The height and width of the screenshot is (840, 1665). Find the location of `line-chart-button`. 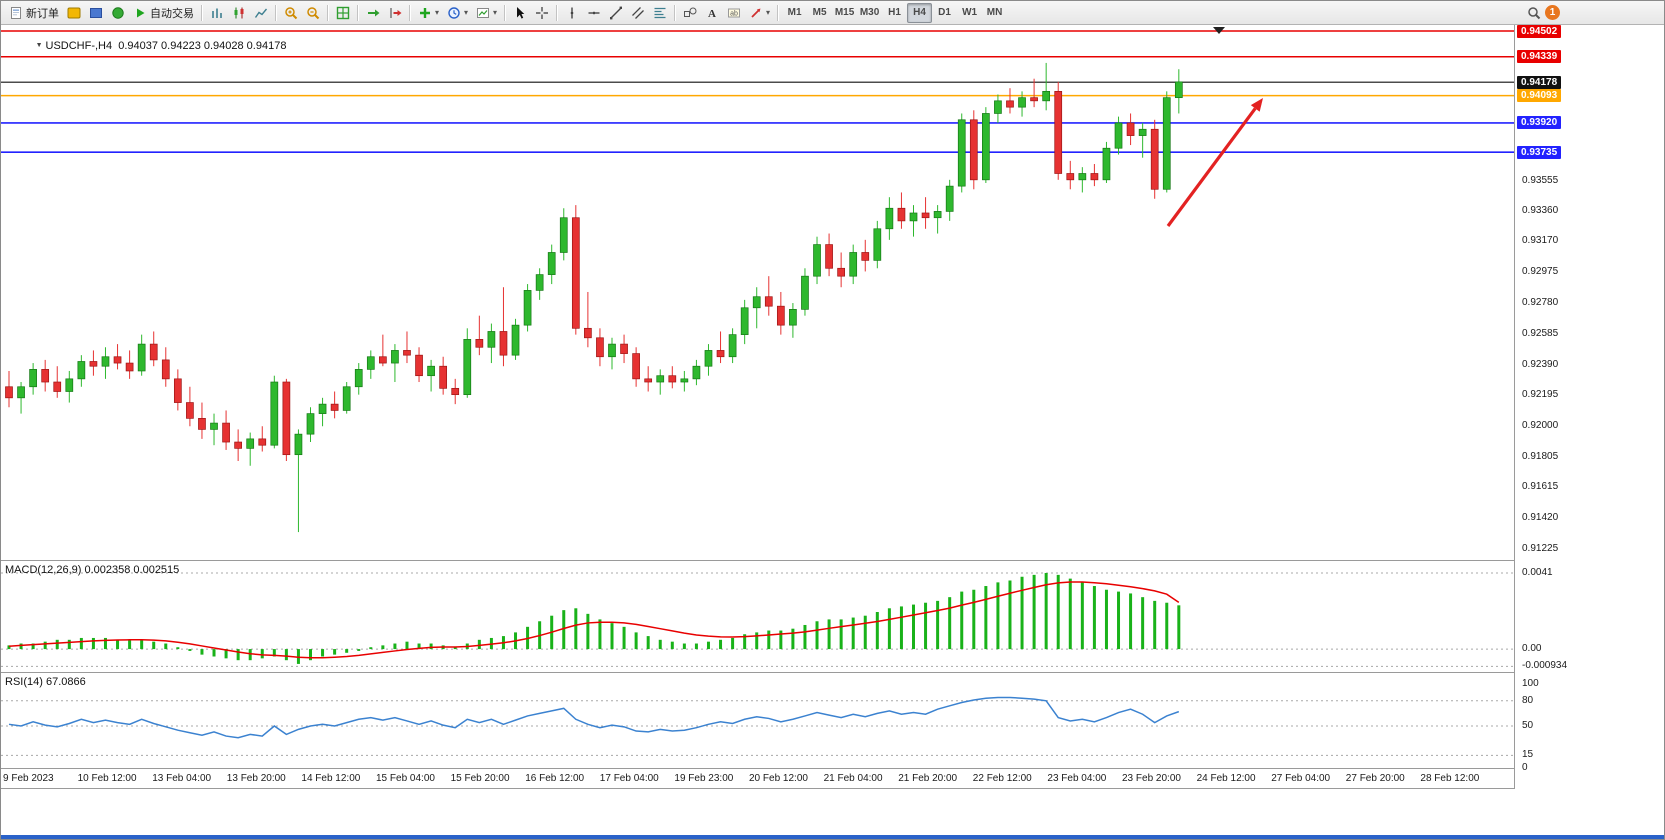

line-chart-button is located at coordinates (261, 13).